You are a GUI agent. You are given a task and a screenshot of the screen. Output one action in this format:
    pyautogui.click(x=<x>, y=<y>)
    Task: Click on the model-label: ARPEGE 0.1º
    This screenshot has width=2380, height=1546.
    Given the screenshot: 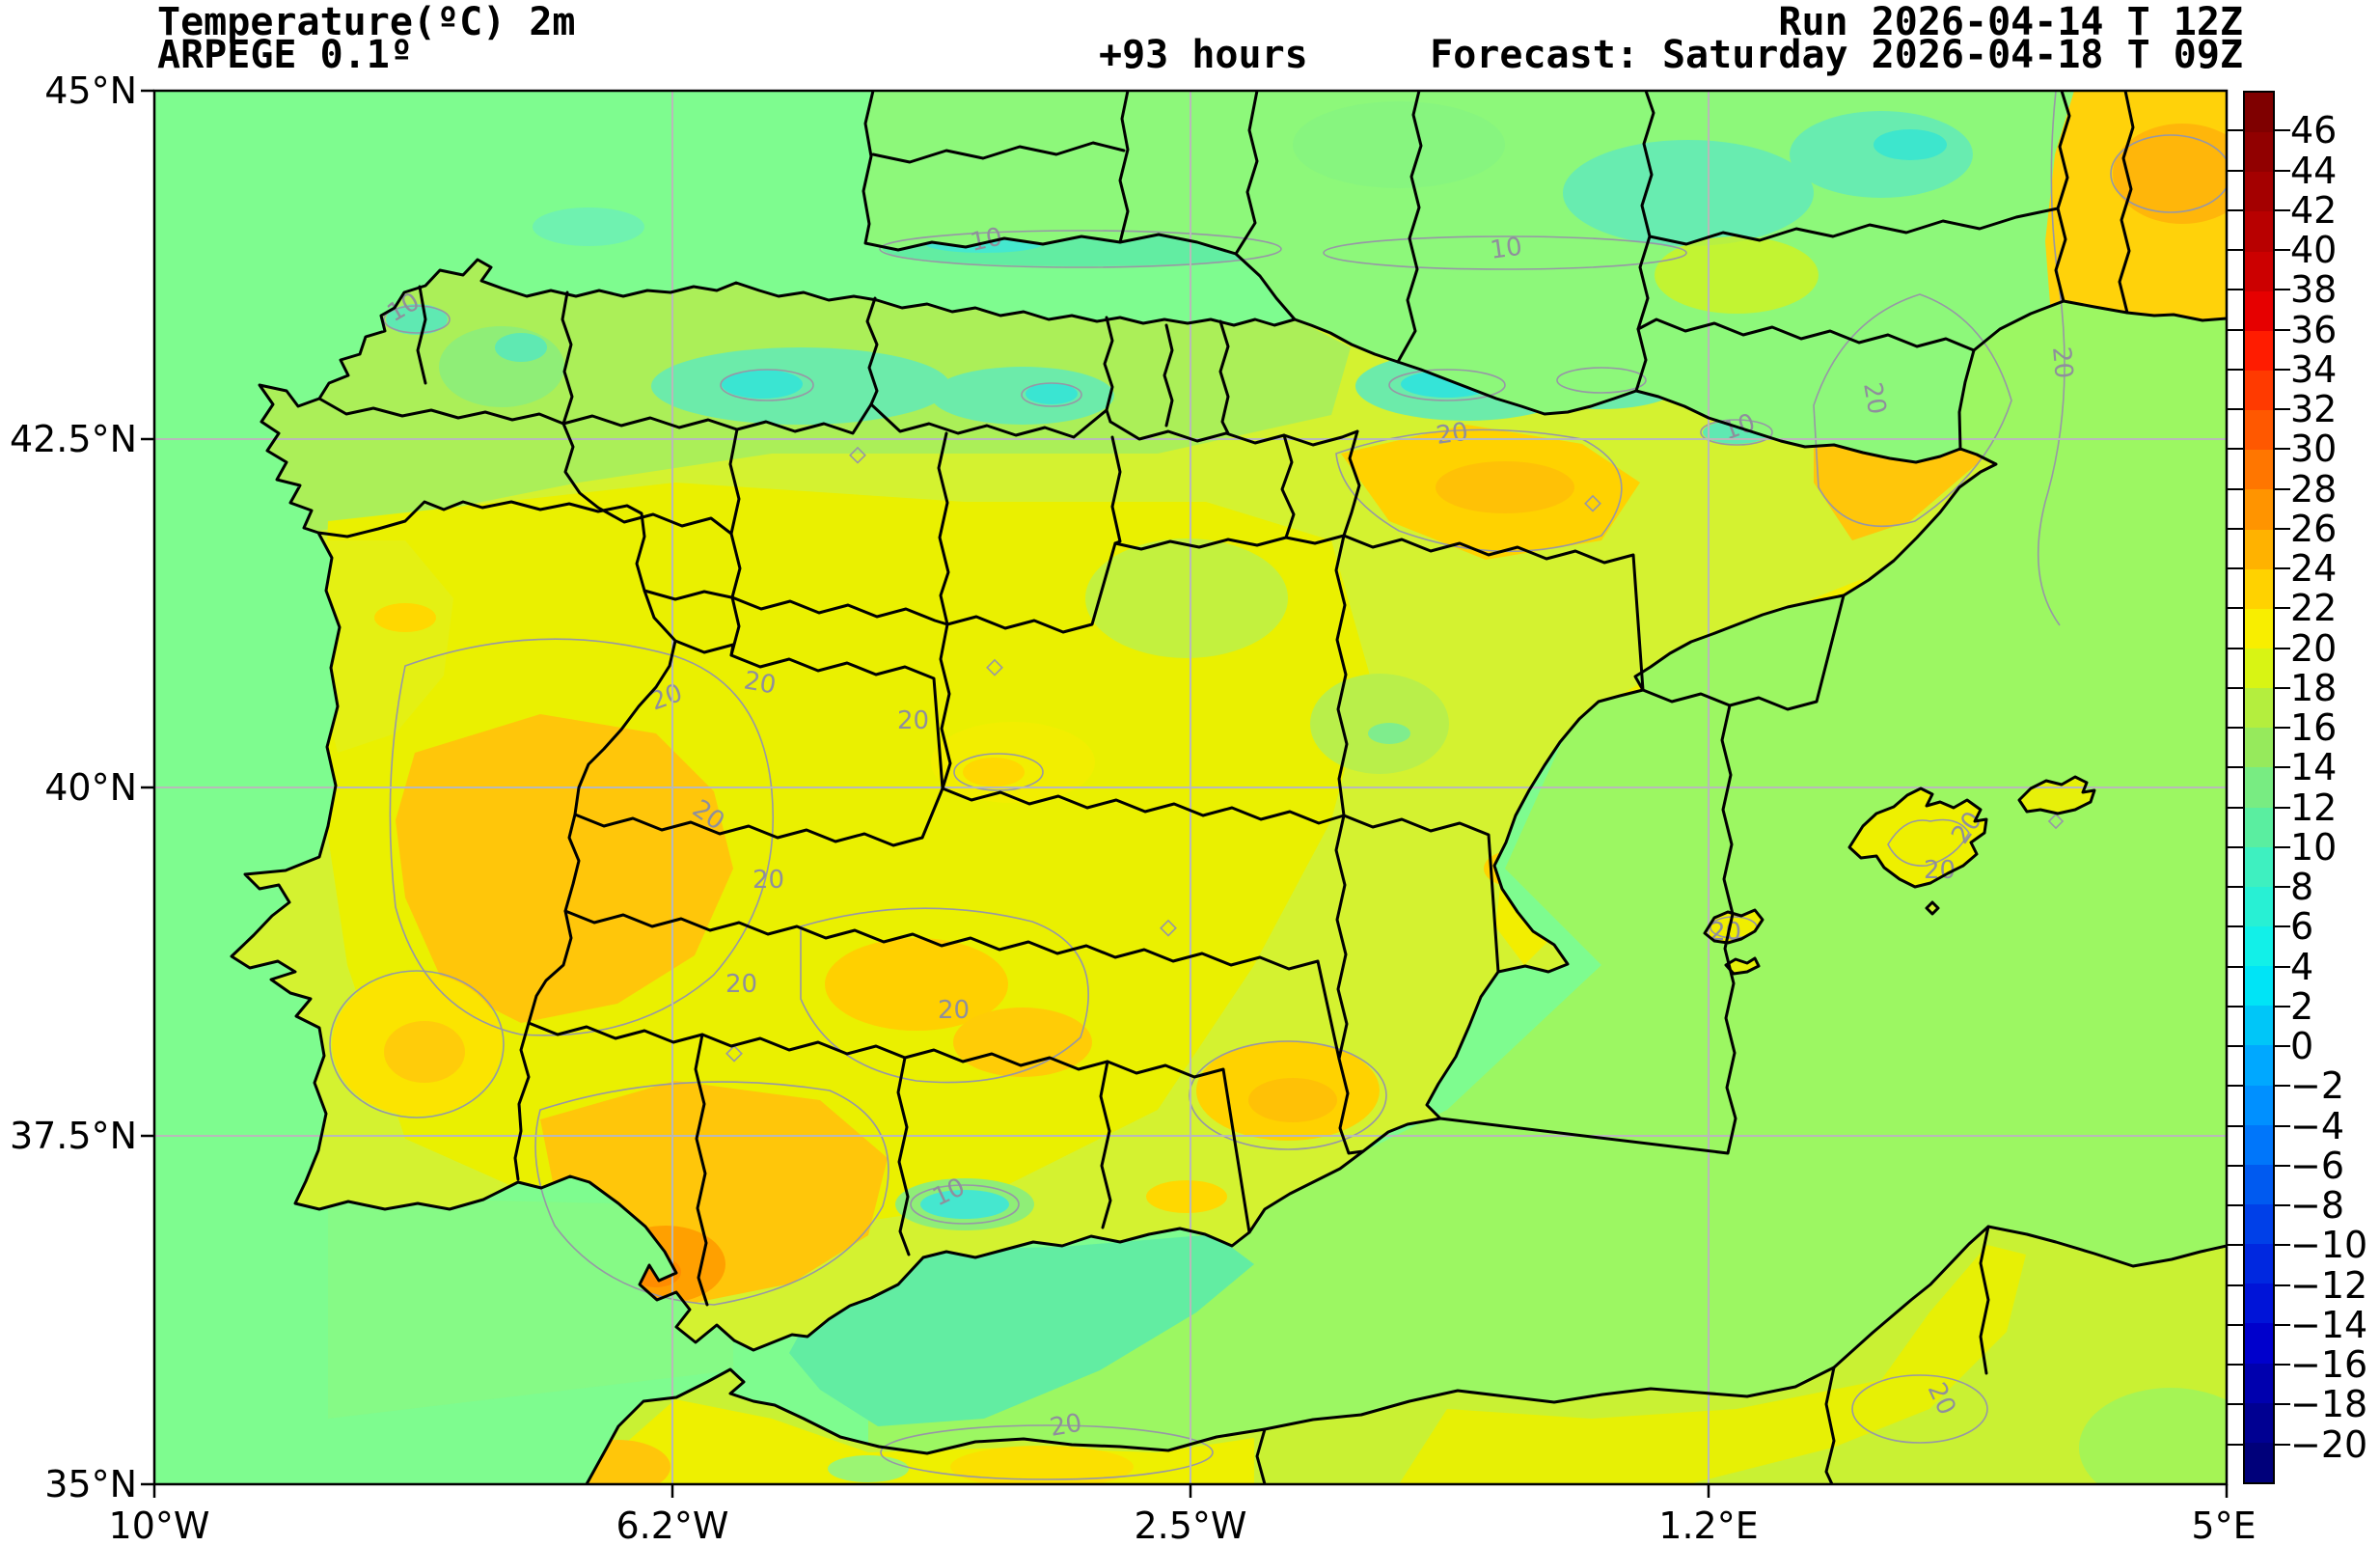 What is the action you would take?
    pyautogui.click(x=285, y=55)
    